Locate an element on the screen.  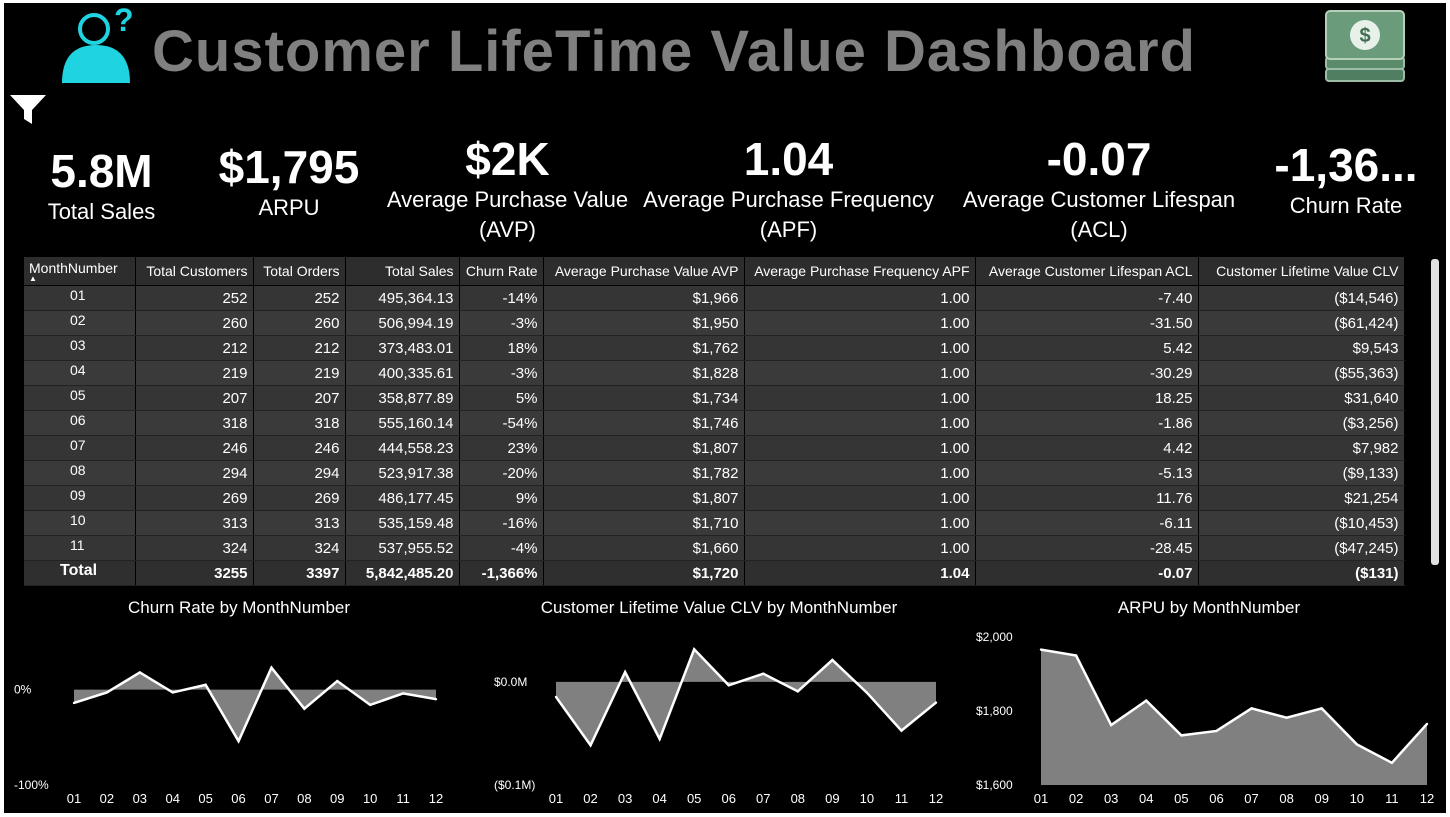
person-question-icon: ? is located at coordinates (98, 44).